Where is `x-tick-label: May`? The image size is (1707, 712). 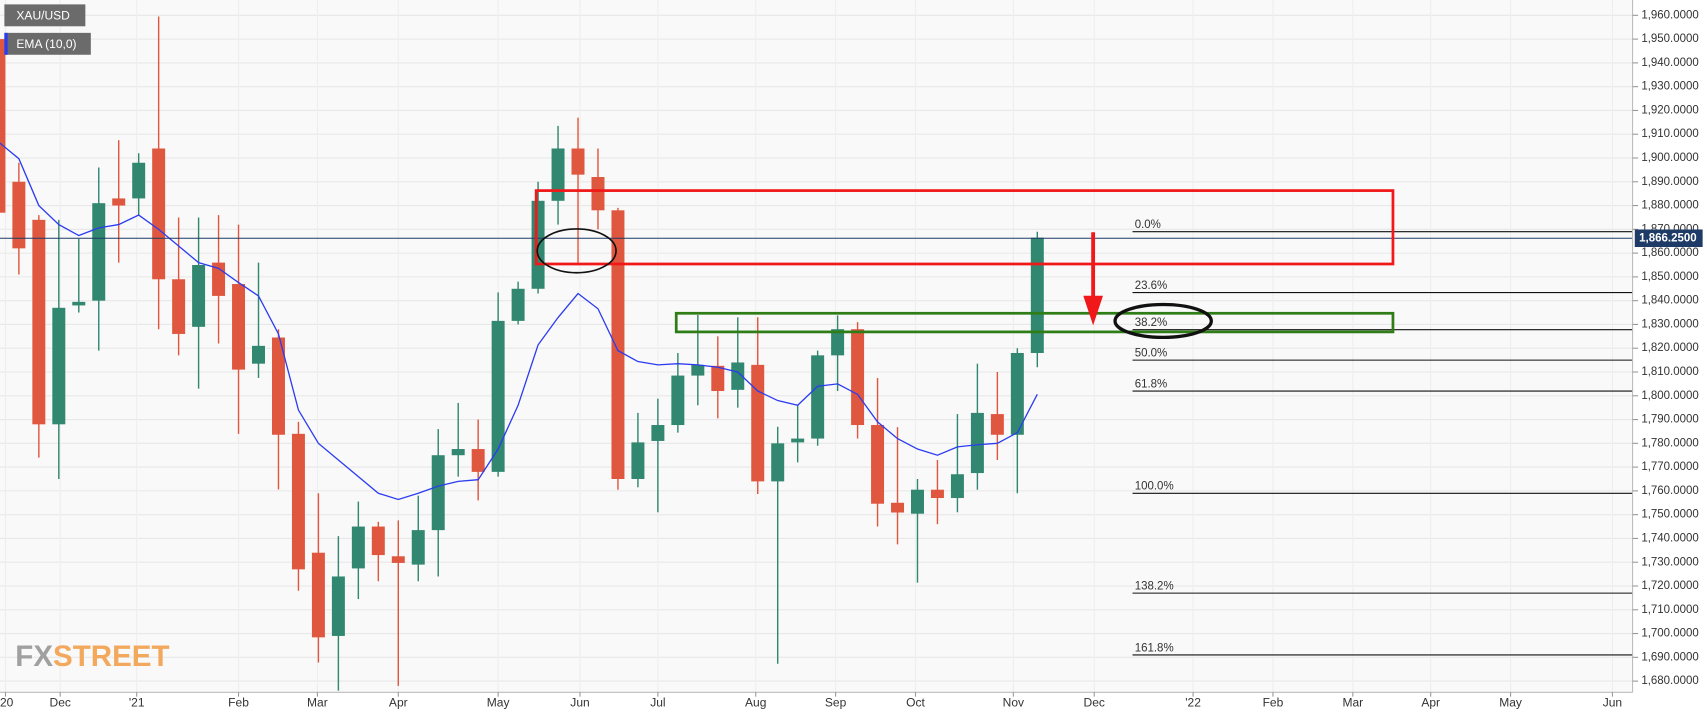 x-tick-label: May is located at coordinates (1510, 702).